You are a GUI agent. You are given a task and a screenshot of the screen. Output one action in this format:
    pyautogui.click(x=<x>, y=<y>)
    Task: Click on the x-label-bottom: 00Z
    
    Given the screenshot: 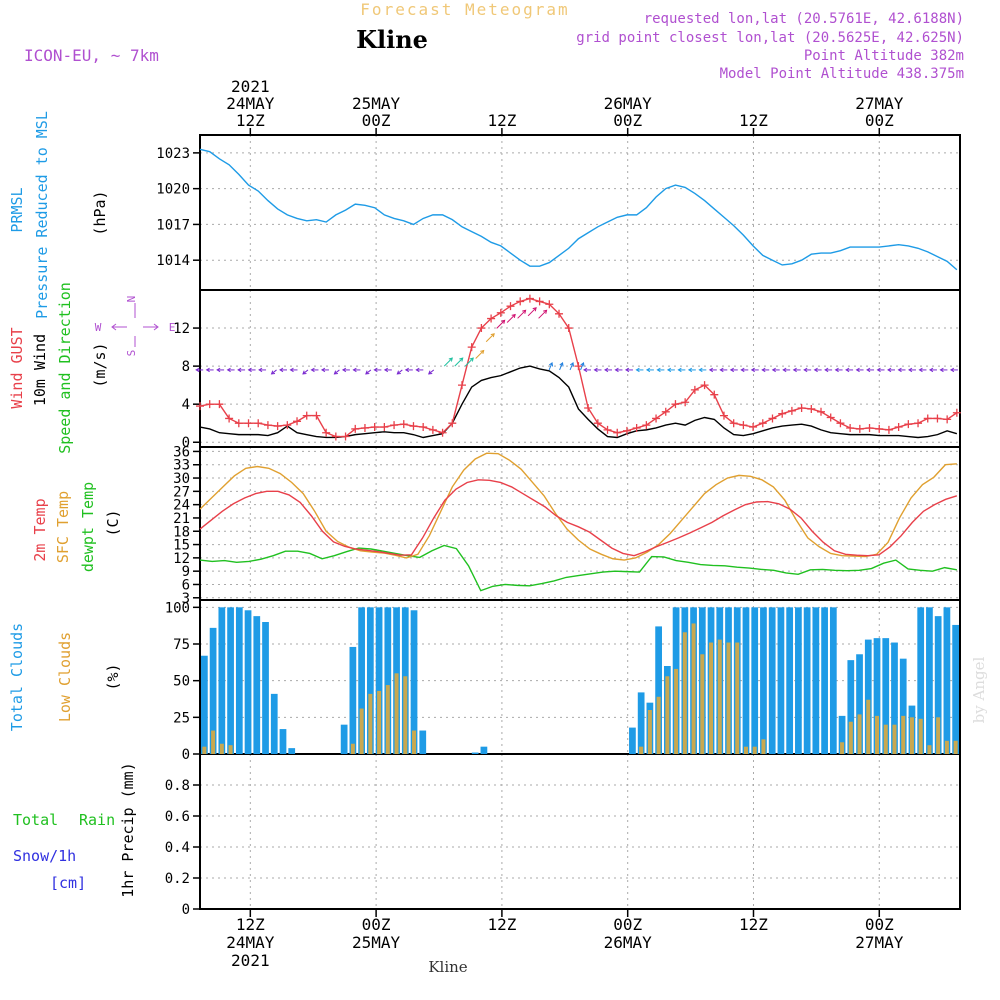 What is the action you would take?
    pyautogui.click(x=879, y=924)
    